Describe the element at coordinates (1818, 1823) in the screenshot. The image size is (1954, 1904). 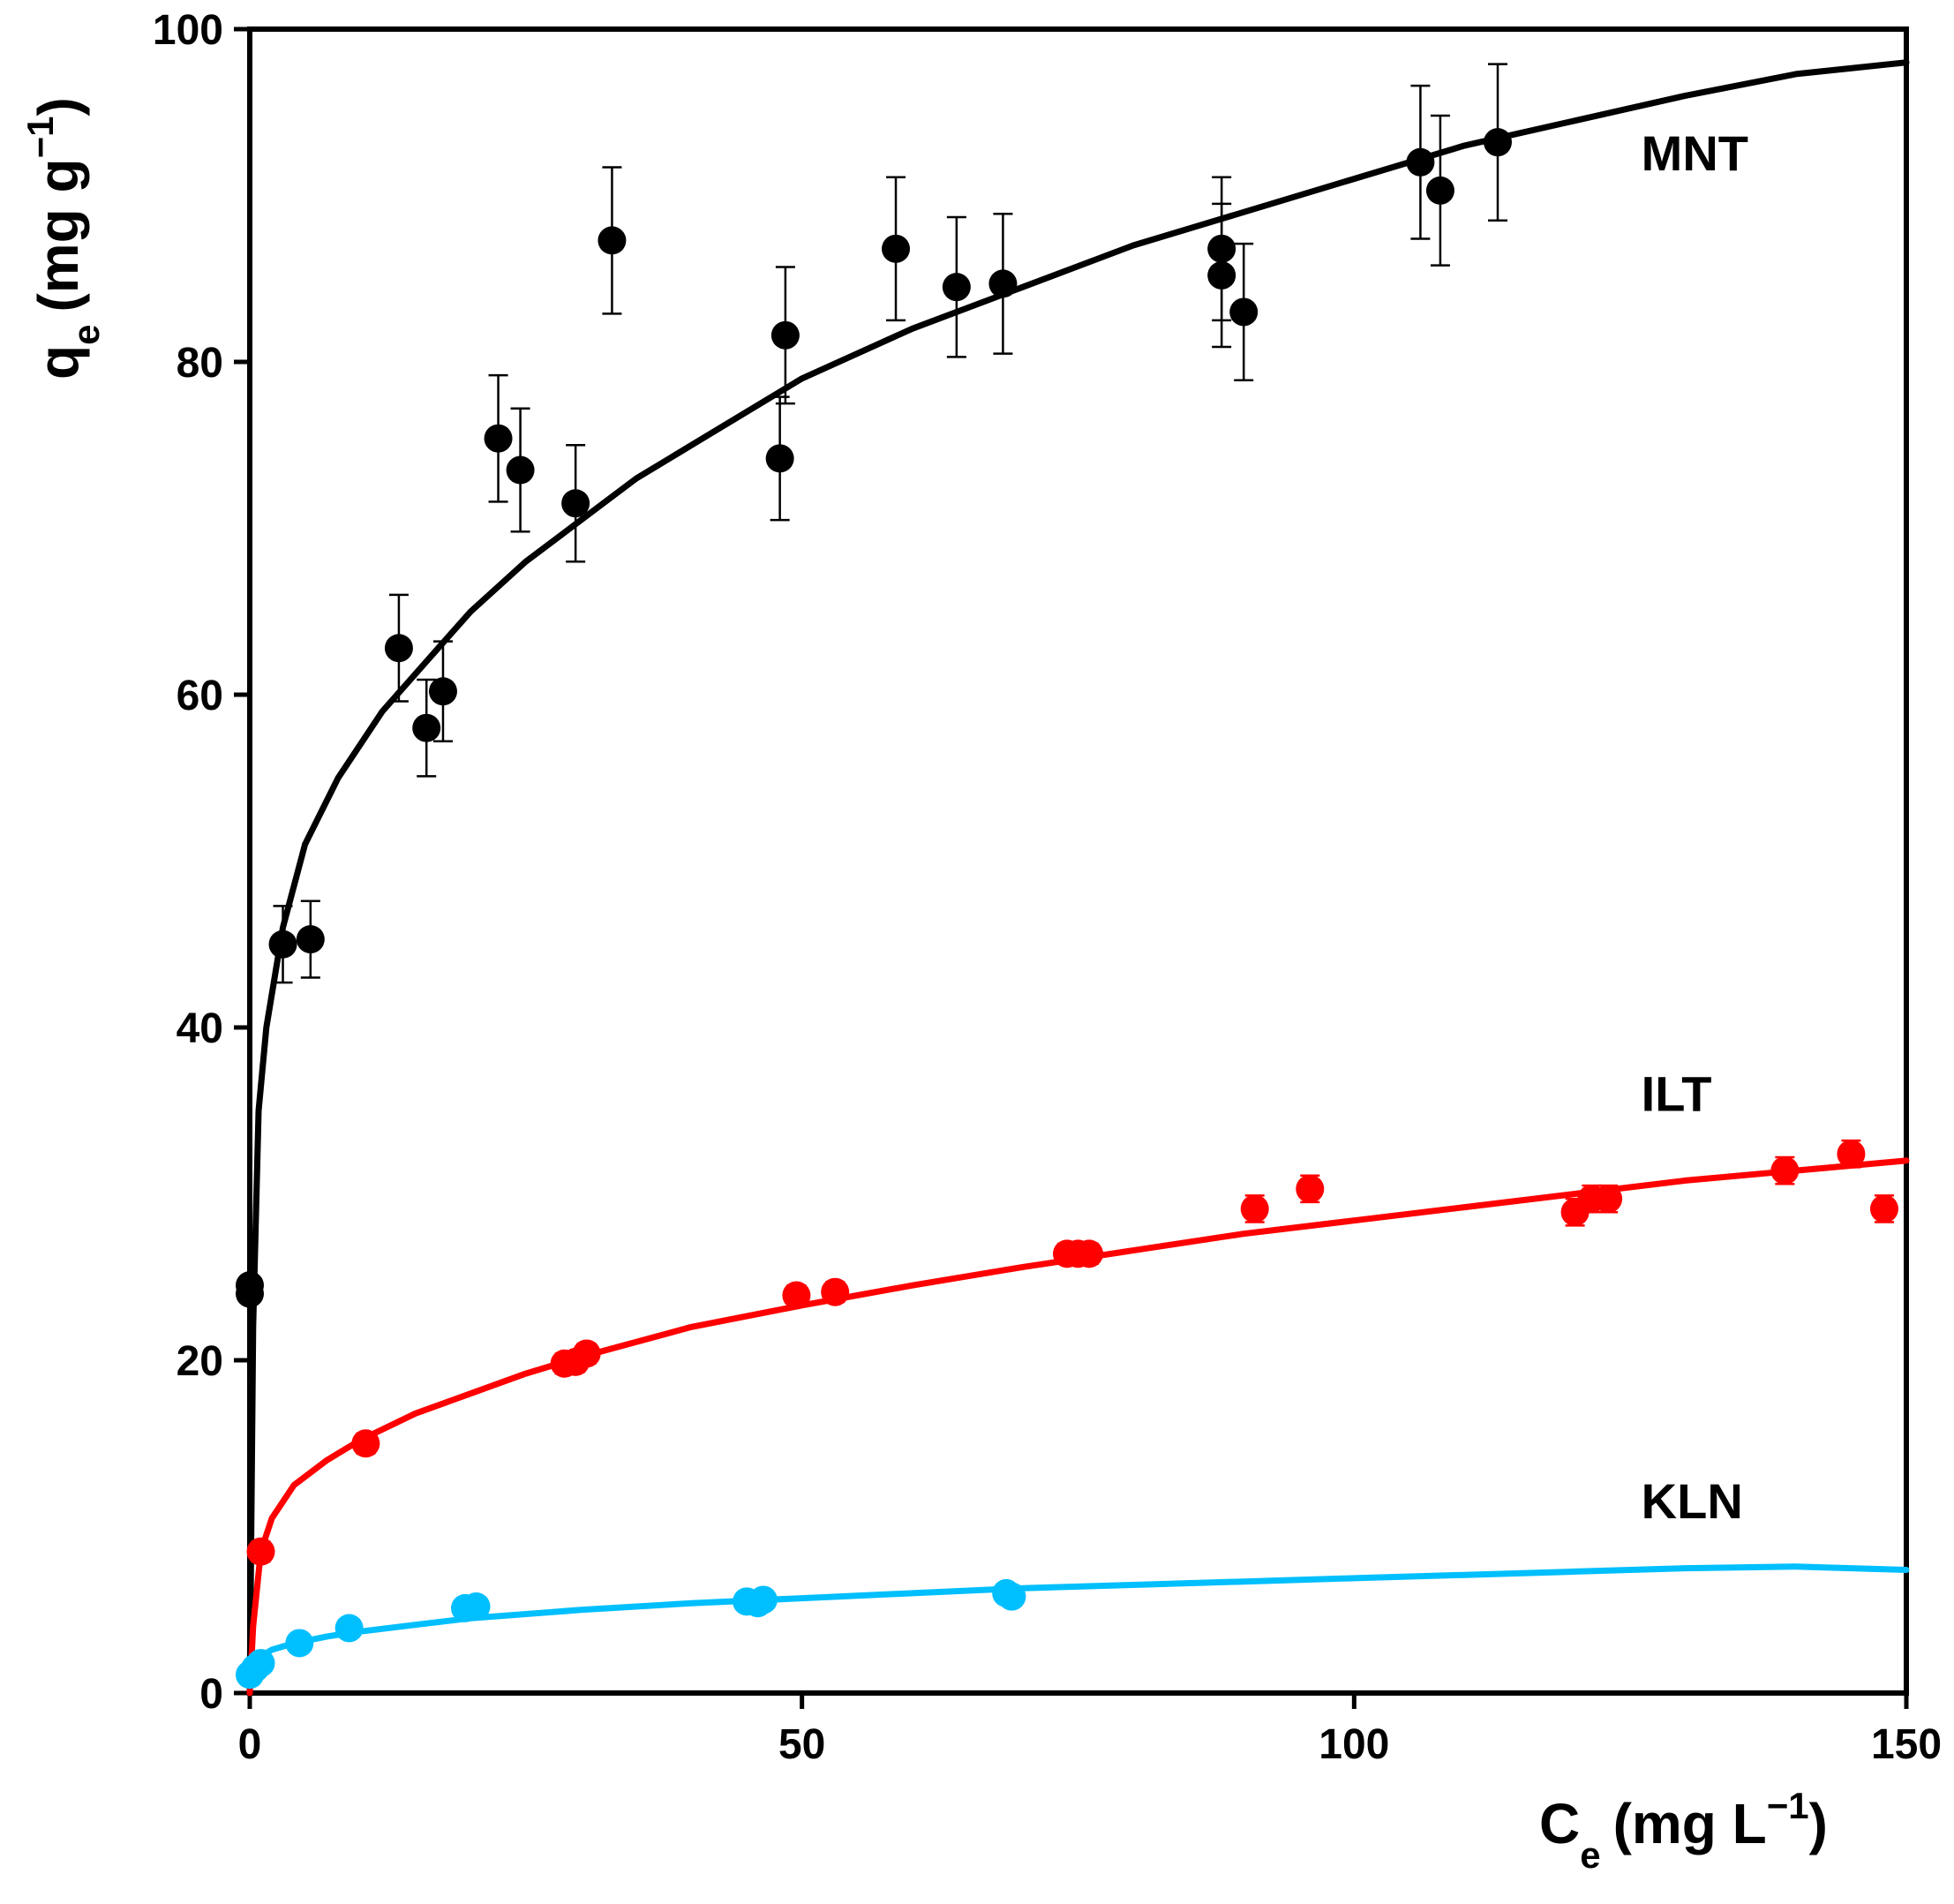
I see `x-axis-title-close: )` at that location.